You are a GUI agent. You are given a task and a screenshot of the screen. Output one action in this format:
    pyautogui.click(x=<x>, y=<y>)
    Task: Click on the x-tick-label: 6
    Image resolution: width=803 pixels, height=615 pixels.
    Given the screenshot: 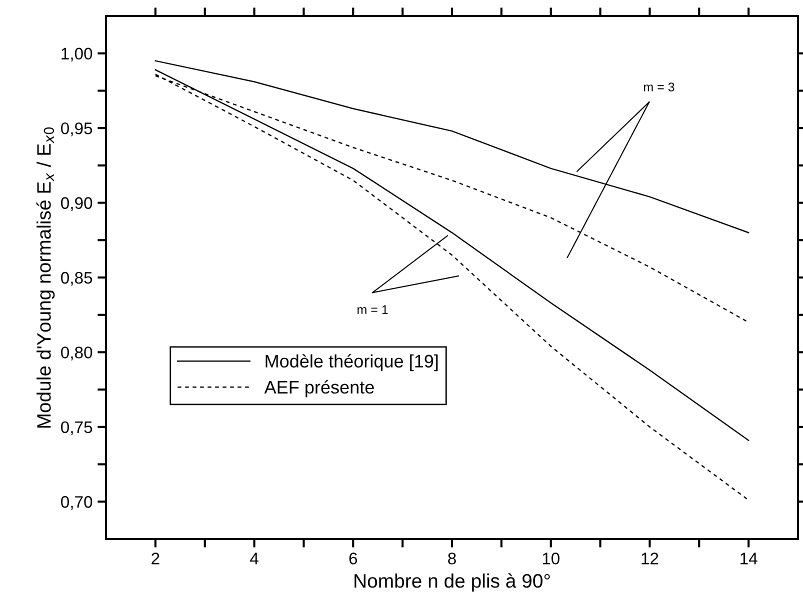 What is the action you would take?
    pyautogui.click(x=353, y=558)
    